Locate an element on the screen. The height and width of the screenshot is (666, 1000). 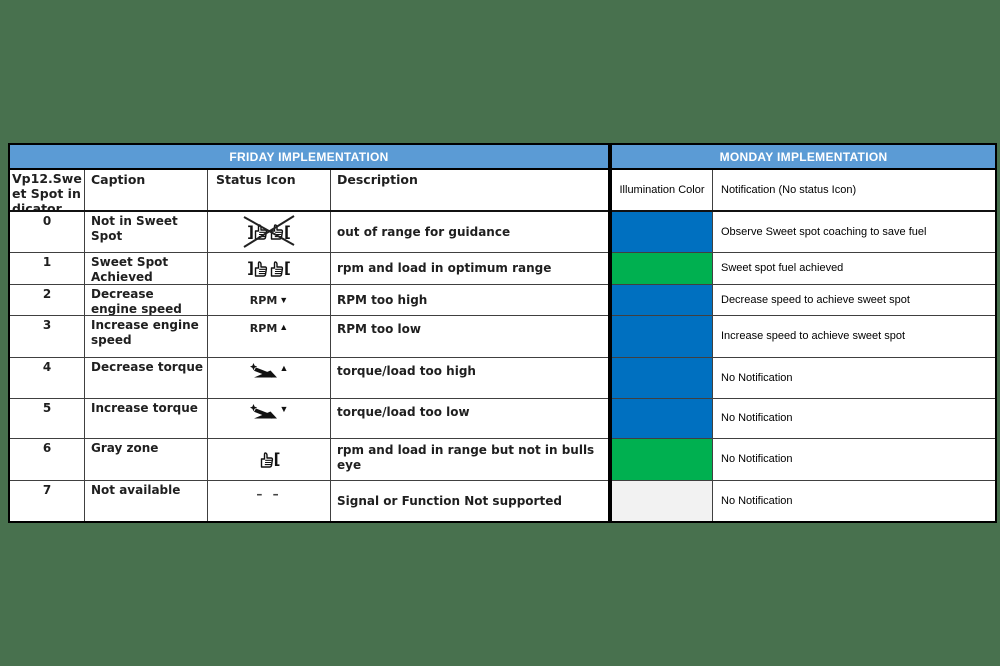
friday-banner: FRIDAY IMPLEMENTATION is located at coordinates (309, 157).